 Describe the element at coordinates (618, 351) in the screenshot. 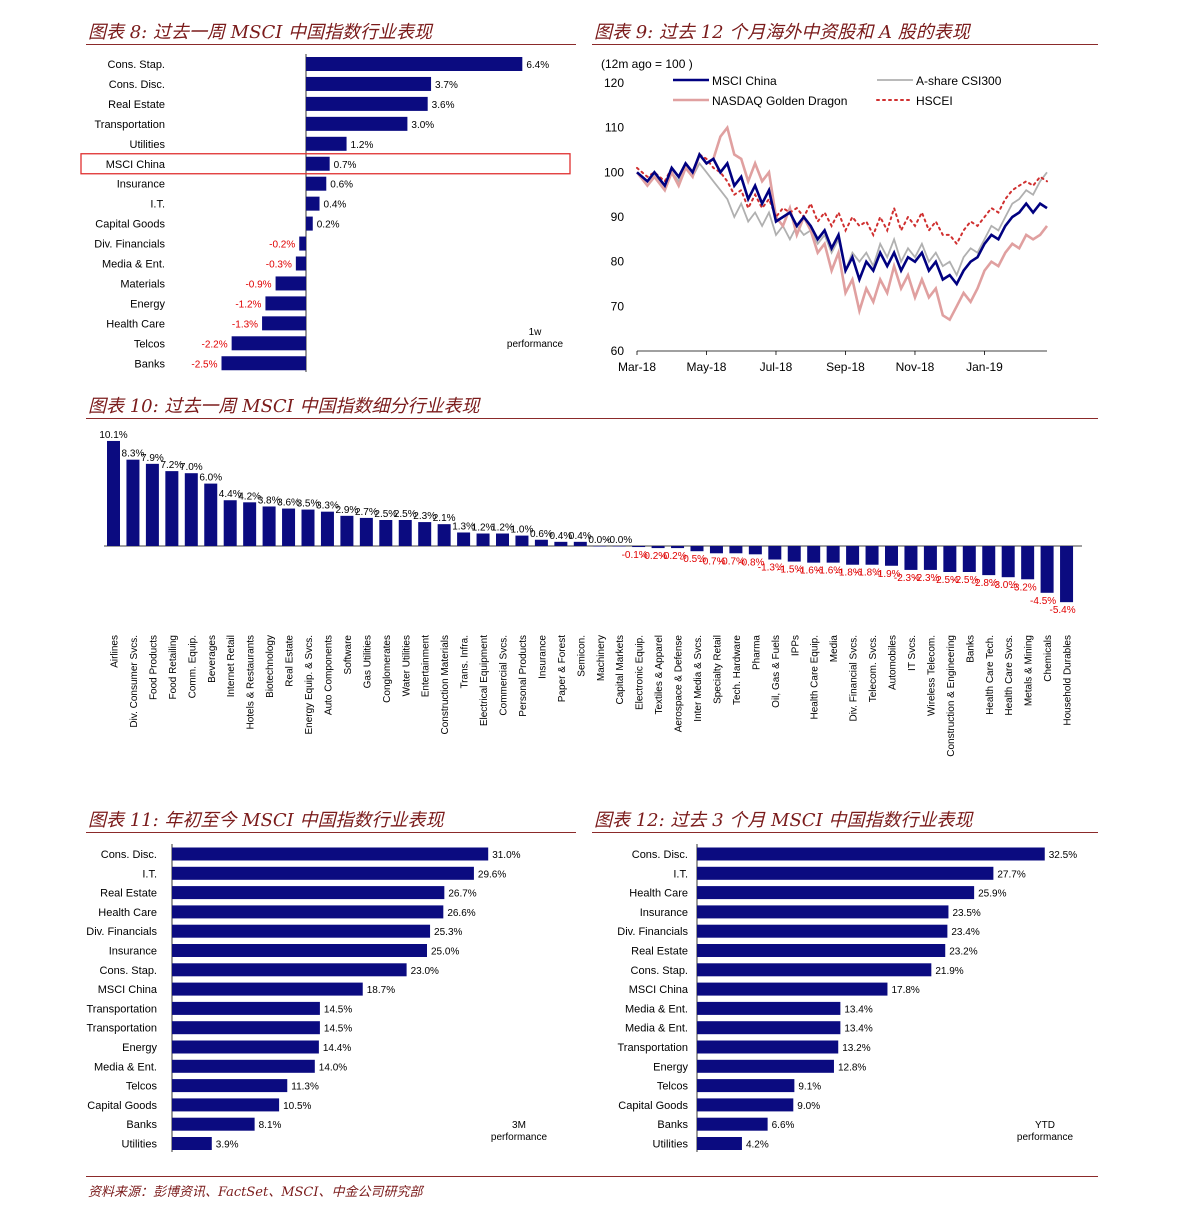

I see `fig9-y-tick-label: 60` at that location.